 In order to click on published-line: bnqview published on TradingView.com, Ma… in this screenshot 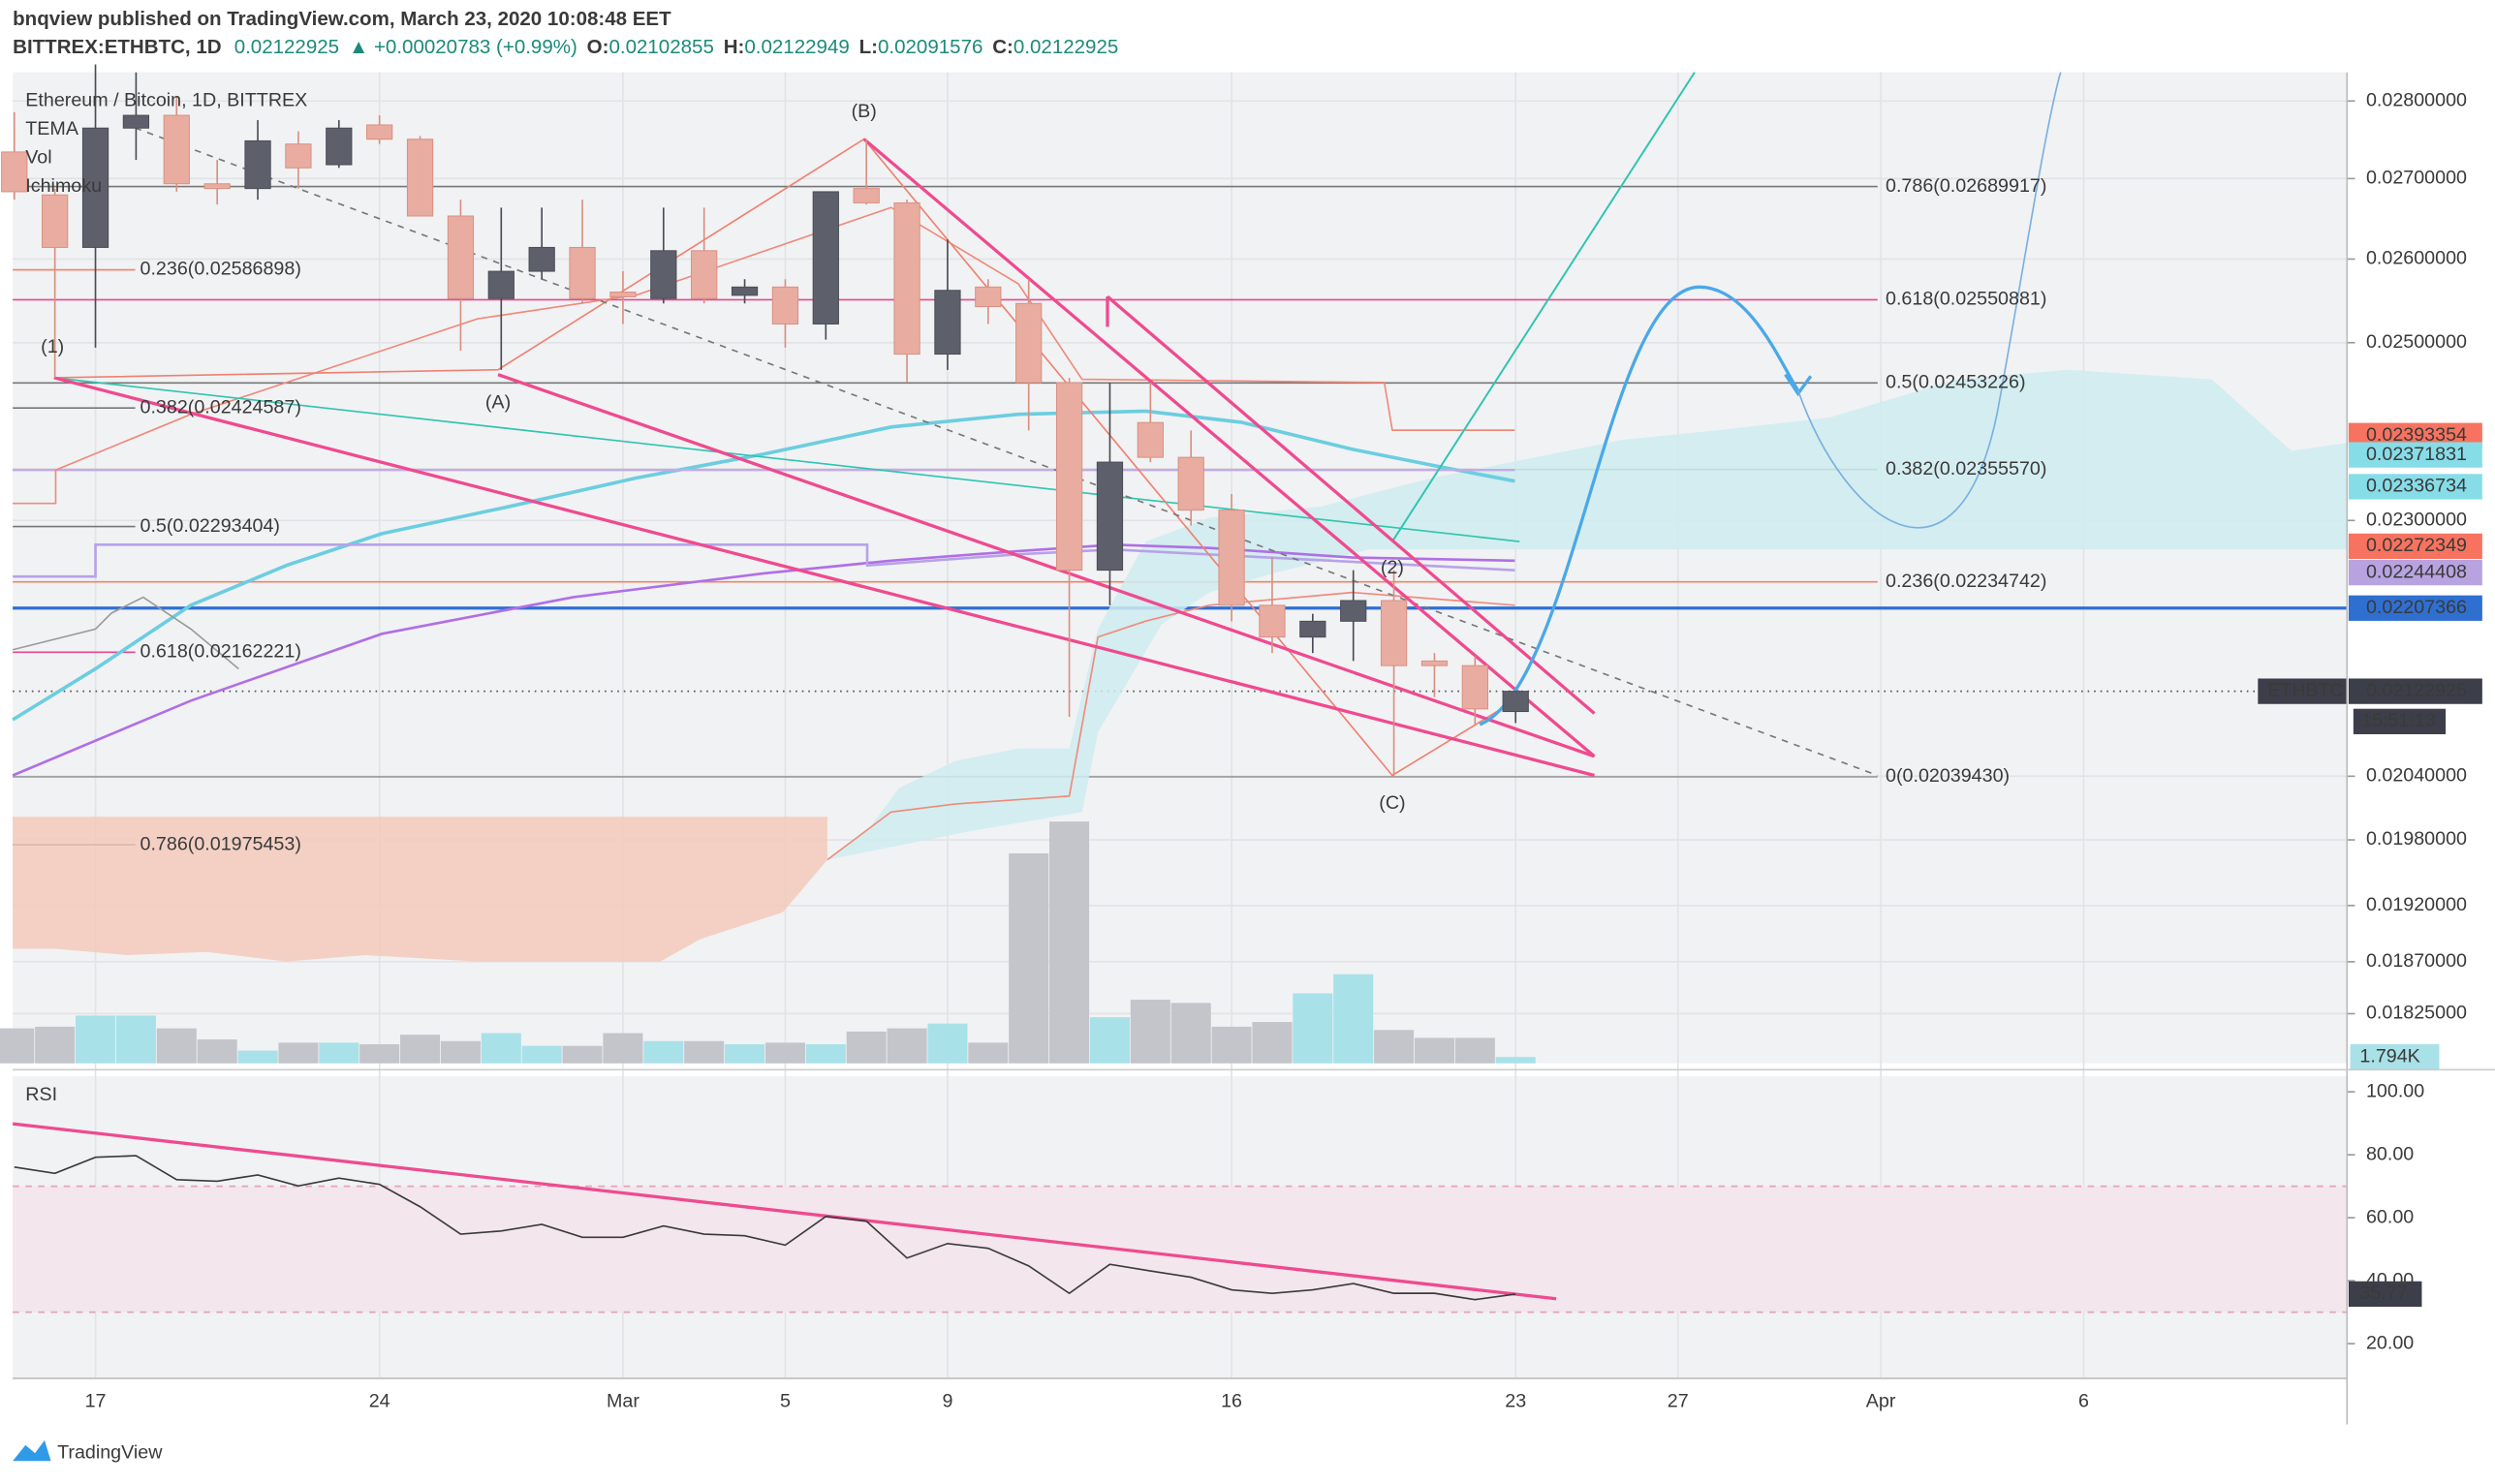, I will do `click(342, 19)`.